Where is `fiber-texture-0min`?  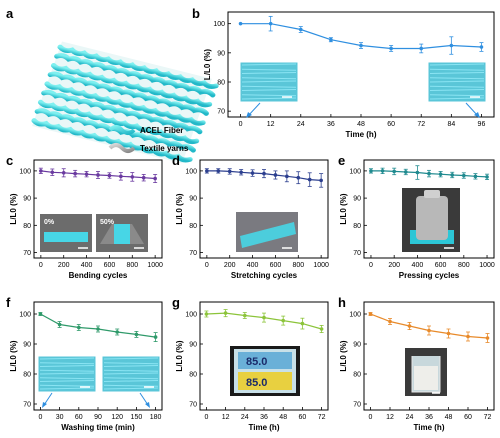 fiber-texture-0min is located at coordinates (67, 373).